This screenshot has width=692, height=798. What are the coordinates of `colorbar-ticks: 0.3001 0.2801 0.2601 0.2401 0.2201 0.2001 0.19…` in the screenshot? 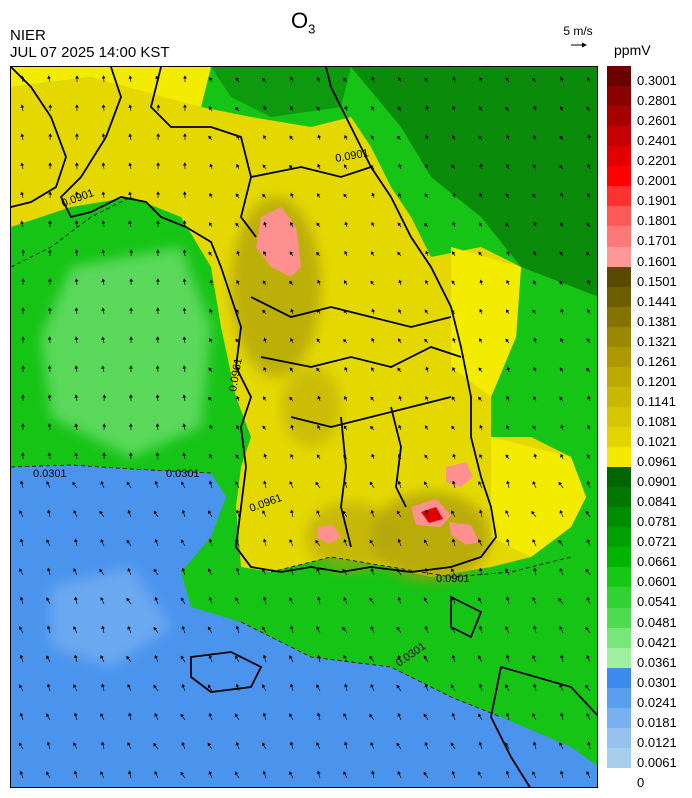 It's located at (664, 428).